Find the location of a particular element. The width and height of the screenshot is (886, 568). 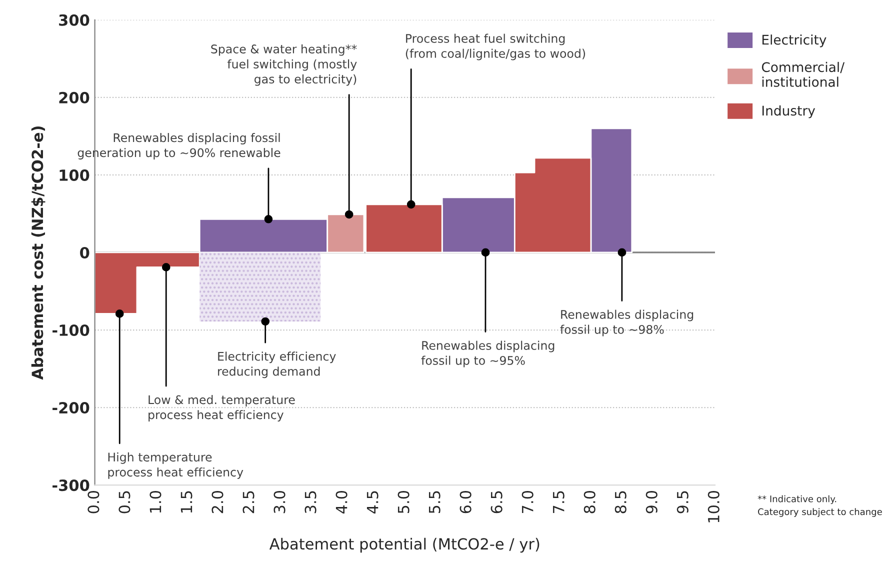

y-axis-title: Abatement cost (NZ$/tCO2-e) is located at coordinates (38, 253).